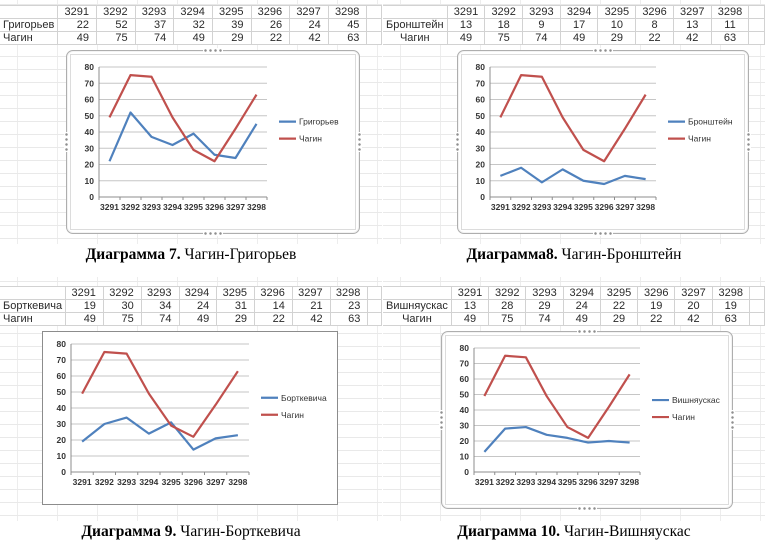  I want to click on legend-label: Бронштейн, so click(710, 122).